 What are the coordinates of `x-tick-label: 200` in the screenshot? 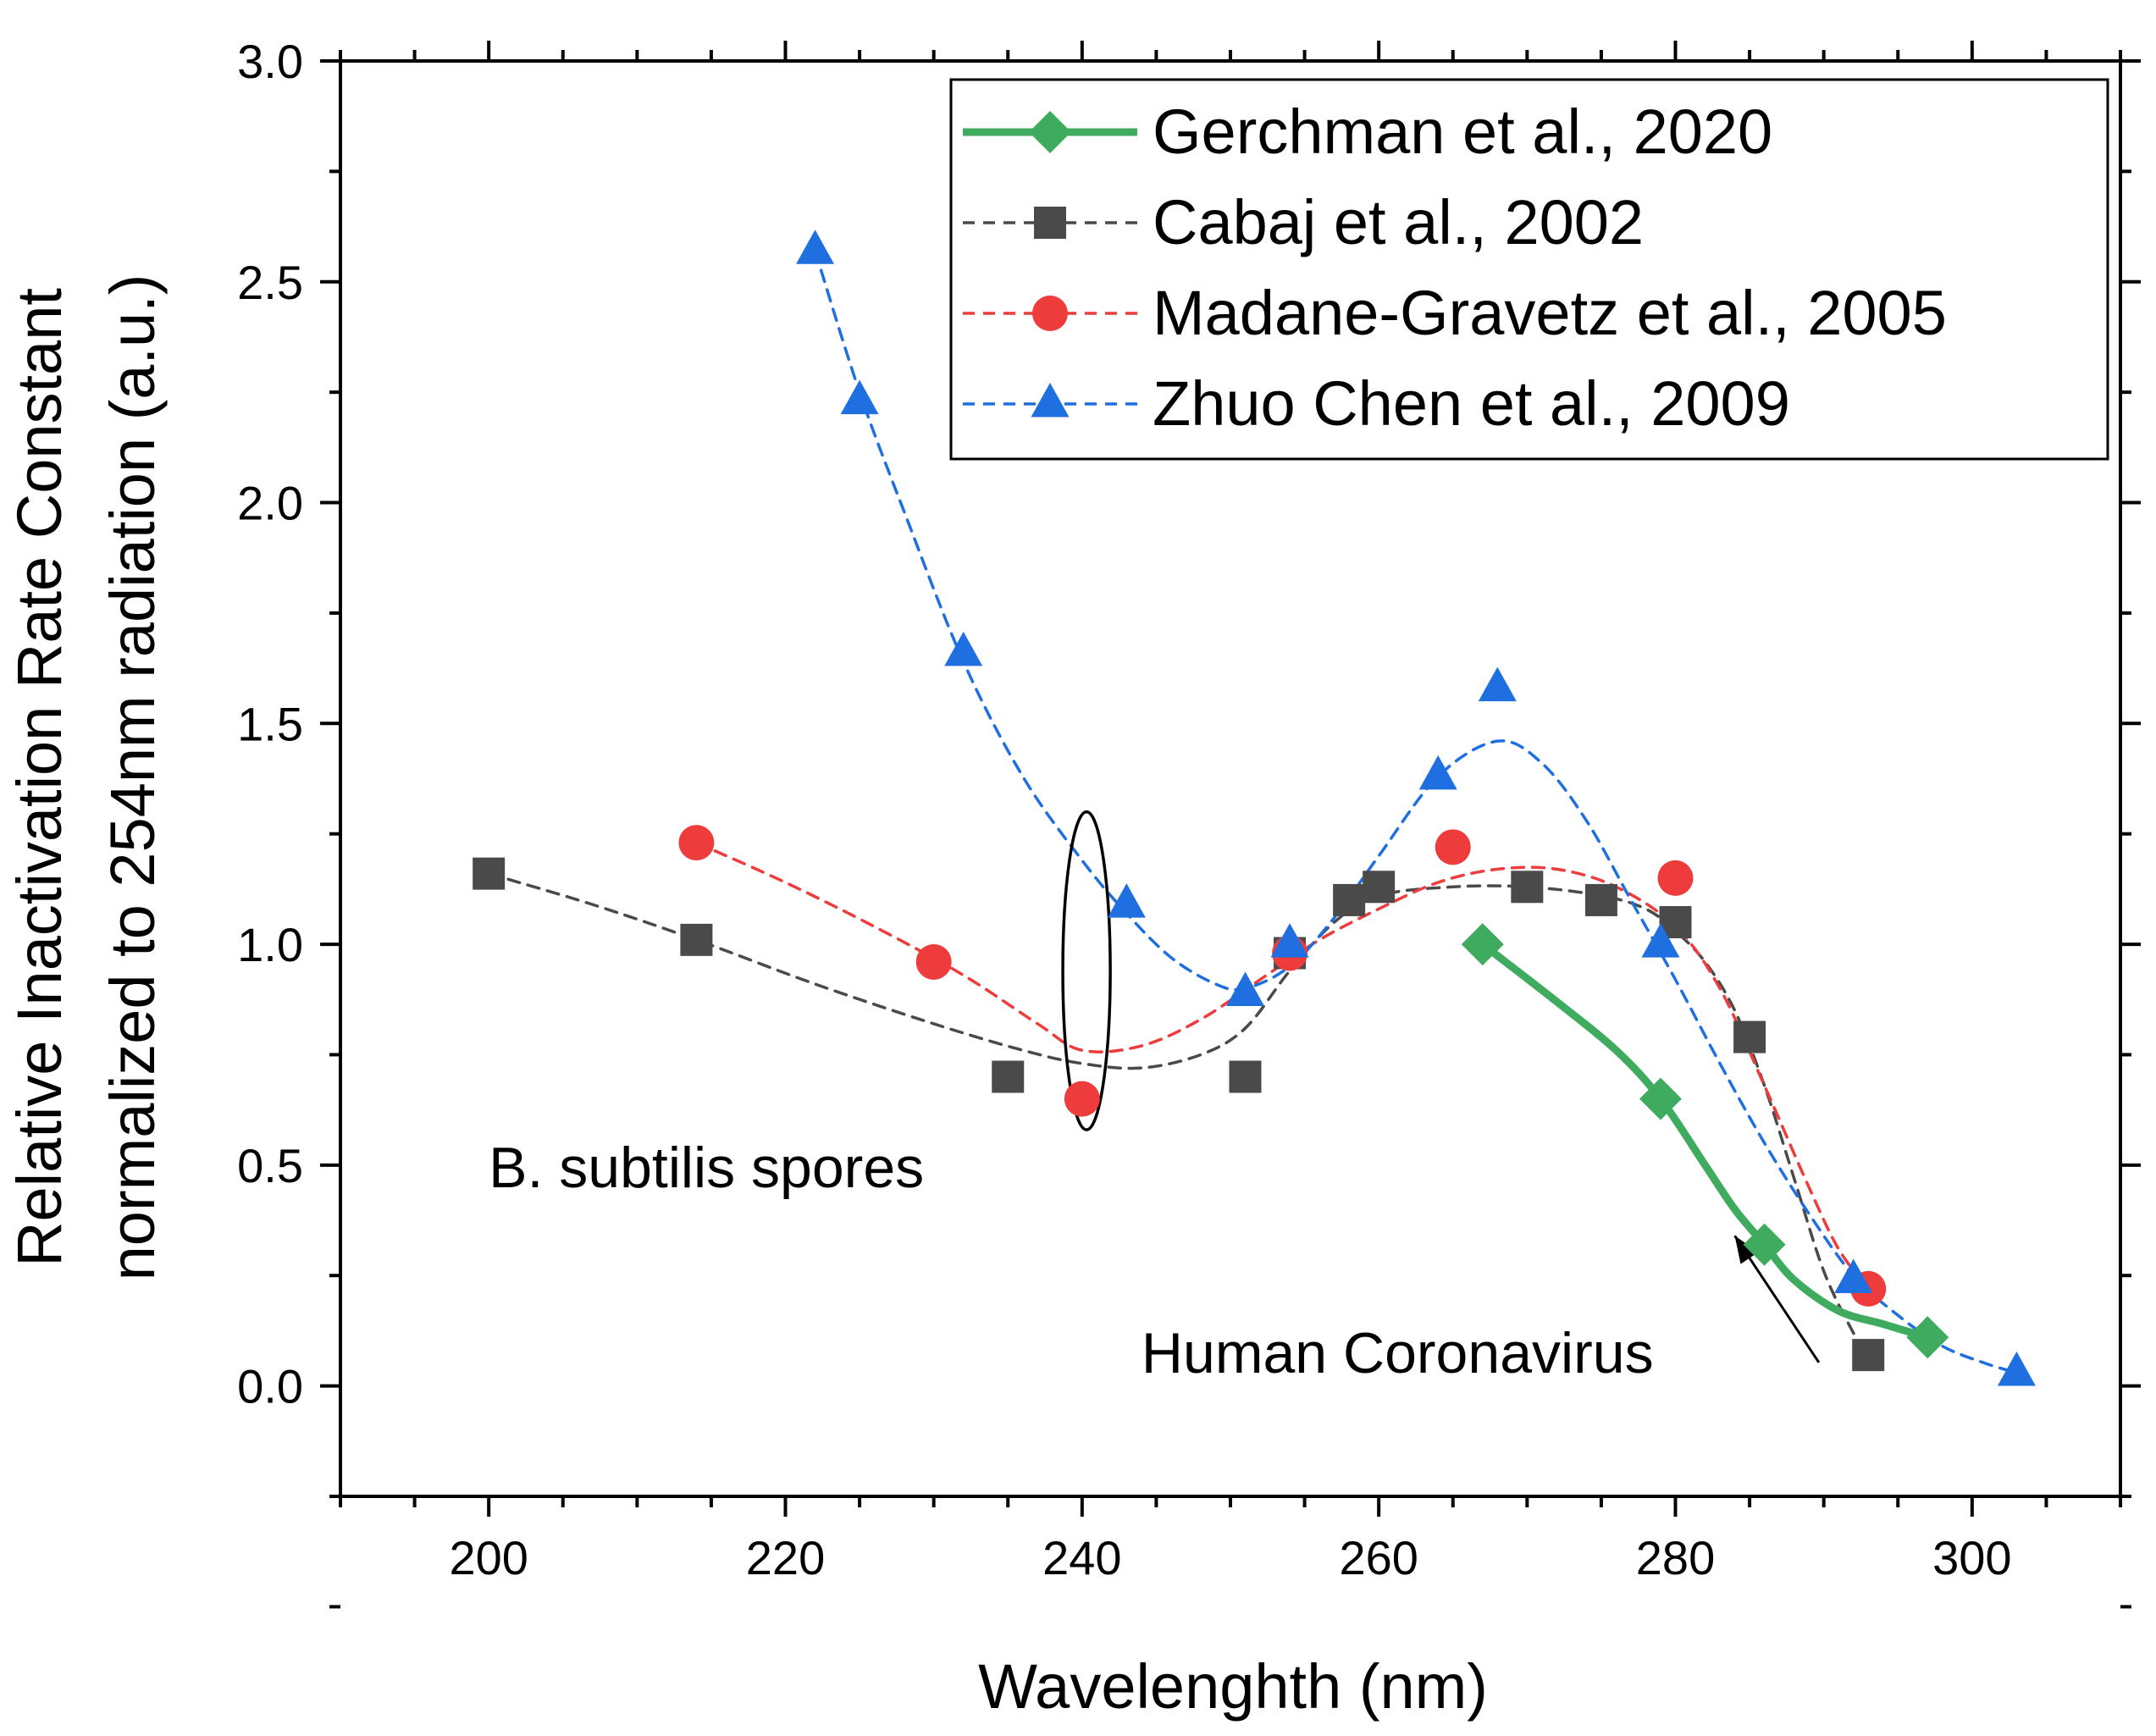 It's located at (489, 1557).